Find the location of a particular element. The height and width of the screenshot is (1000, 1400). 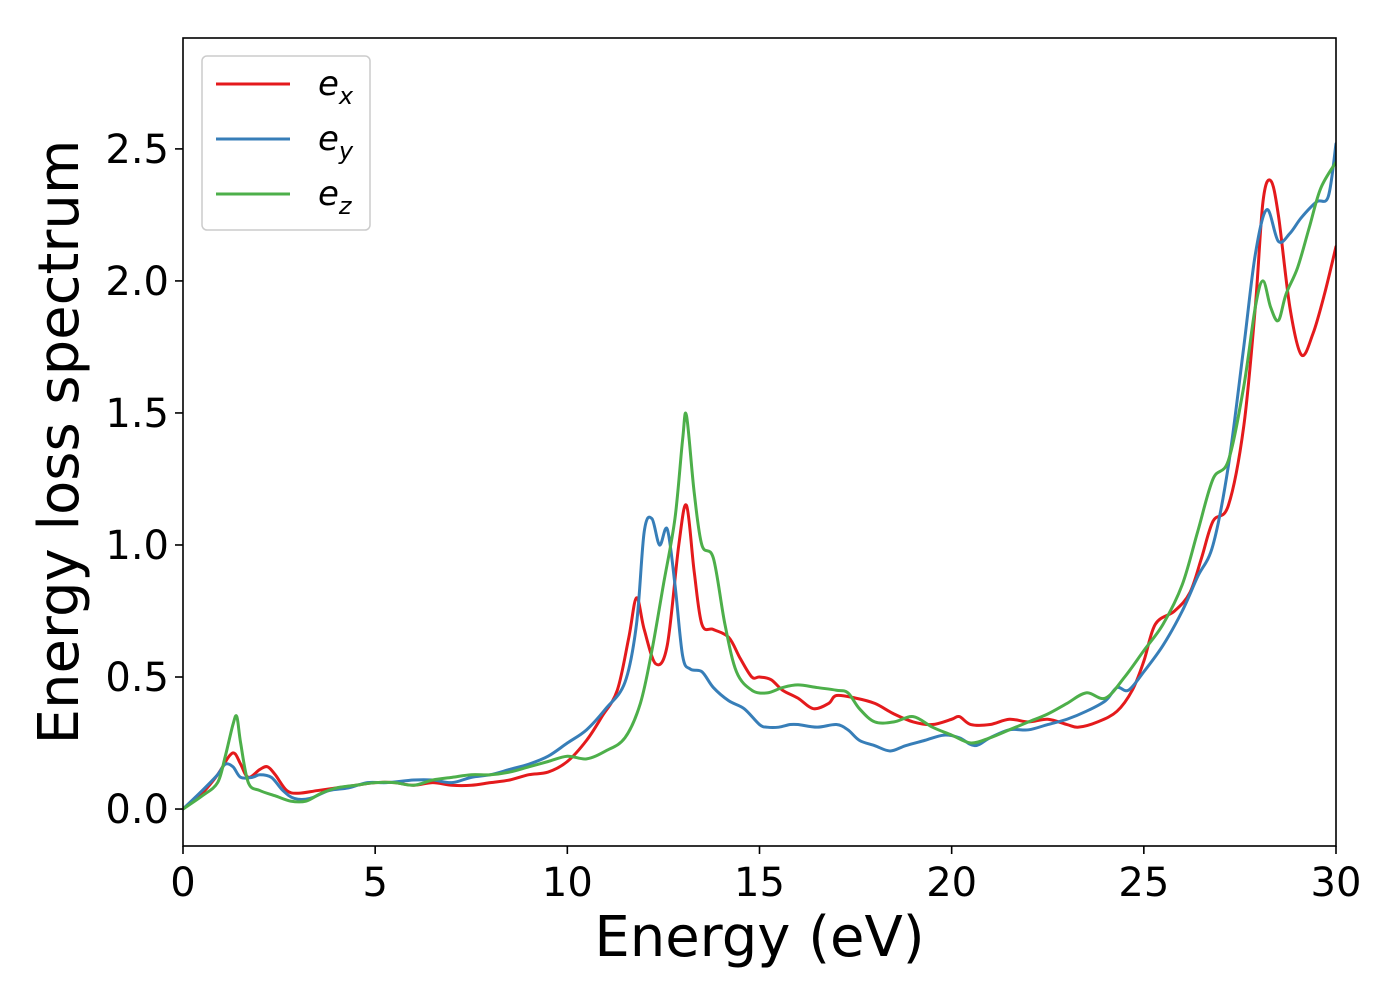

y-tick-label: 0.0 is located at coordinates (137, 810).